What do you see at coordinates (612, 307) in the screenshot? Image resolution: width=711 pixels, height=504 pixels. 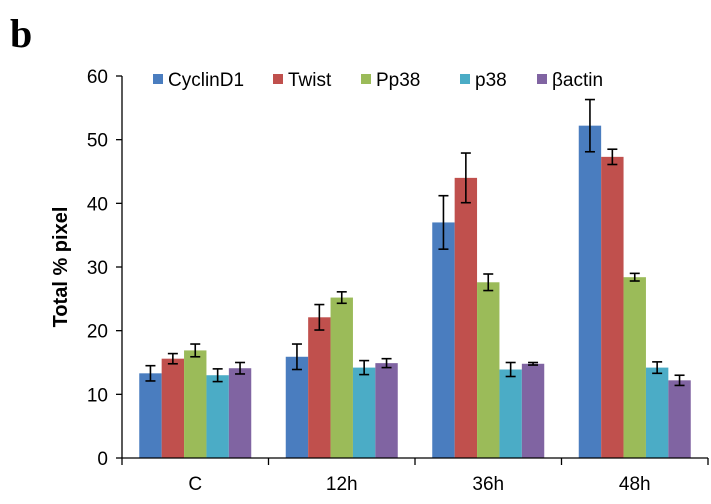 I see `bar-twist-48h` at bounding box center [612, 307].